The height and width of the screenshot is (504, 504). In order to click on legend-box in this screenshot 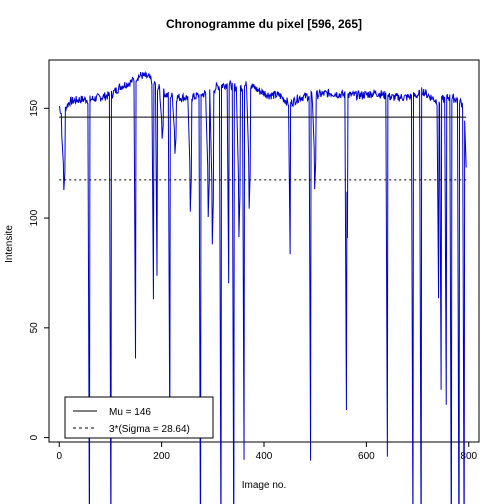, I will do `click(139, 417)`.